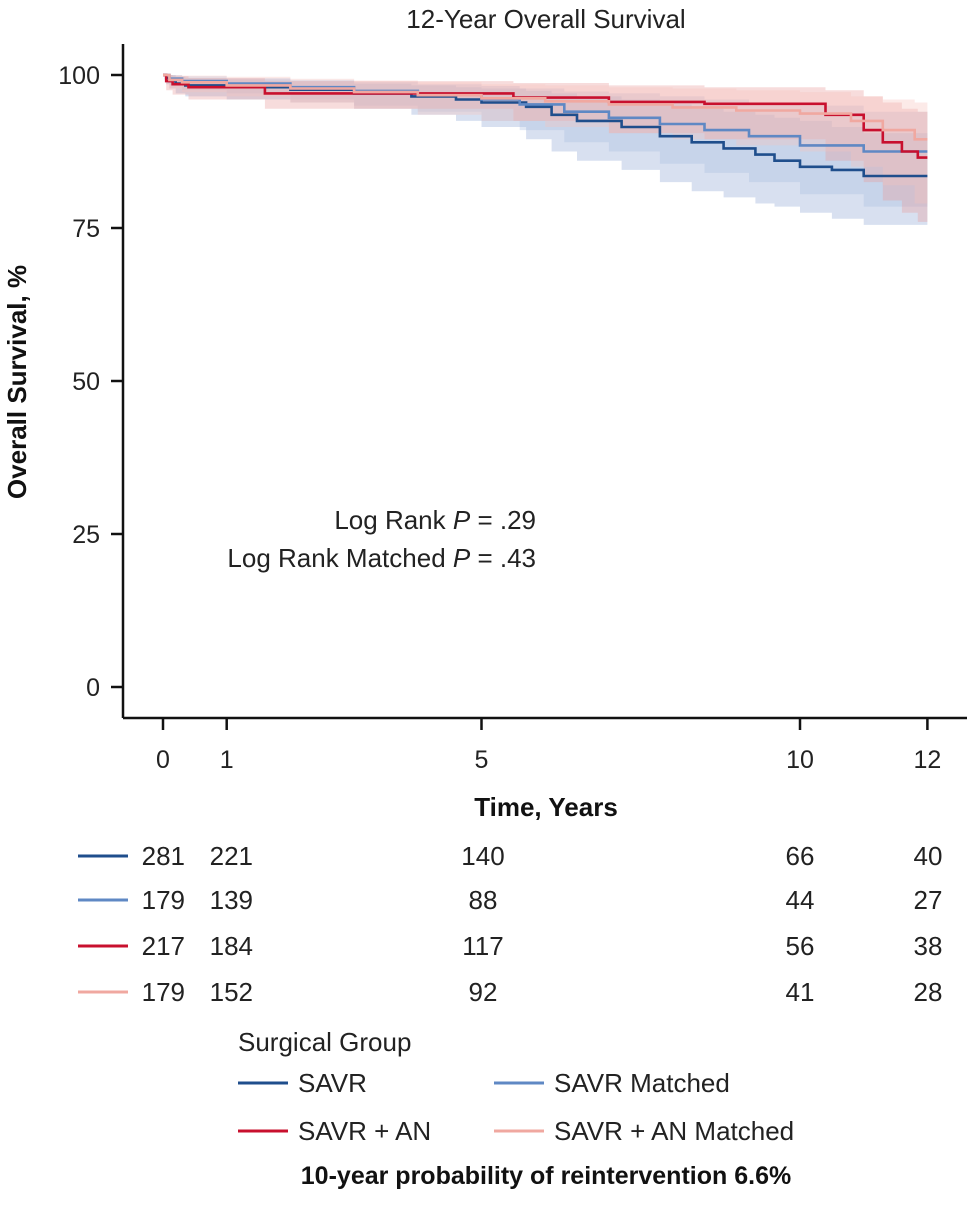  Describe the element at coordinates (548, 746) in the screenshot. I see `x-axis-ticks: 0 1 5 10 12` at that location.